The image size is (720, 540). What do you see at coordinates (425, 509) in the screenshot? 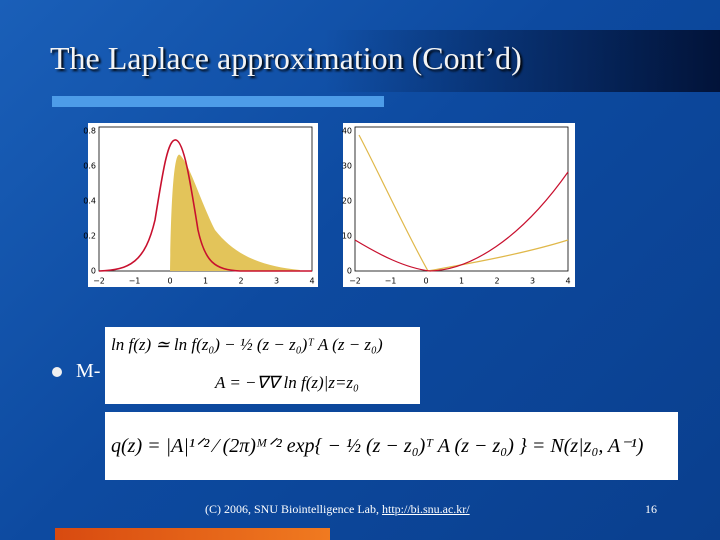
I see `link: http://bi.snu.ac.kr/` at bounding box center [425, 509].